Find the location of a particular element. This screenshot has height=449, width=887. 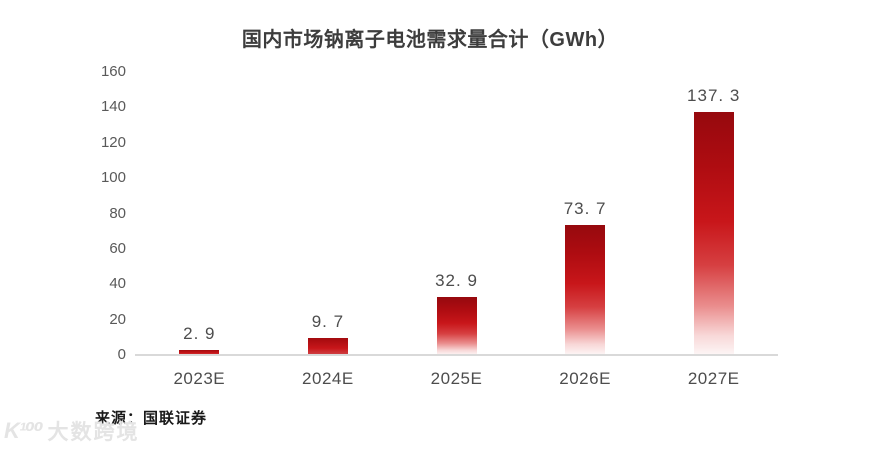

watermark: K¹⁰⁰ 大数跨境 is located at coordinates (72, 431).